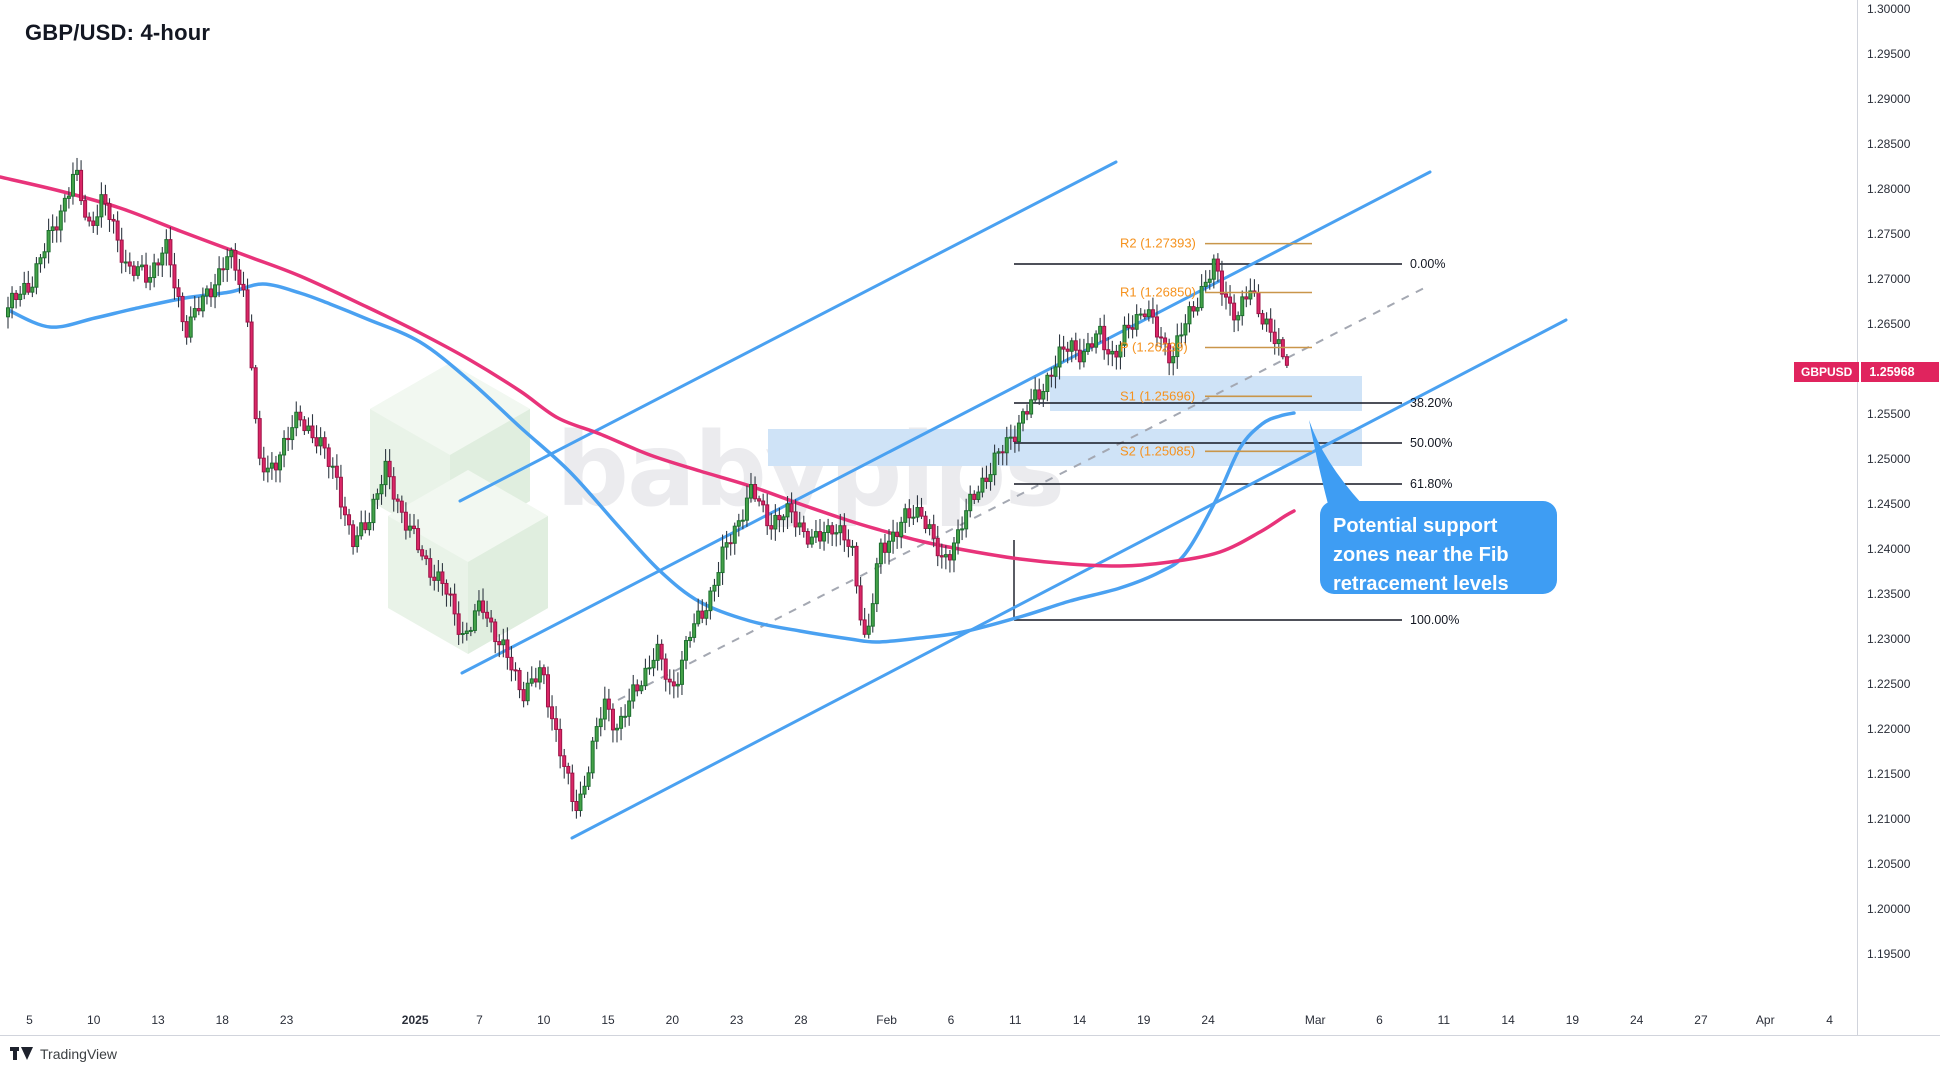 This screenshot has height=1072, width=1940. Describe the element at coordinates (21, 1053) in the screenshot. I see `tradingview-logo-icon` at that location.